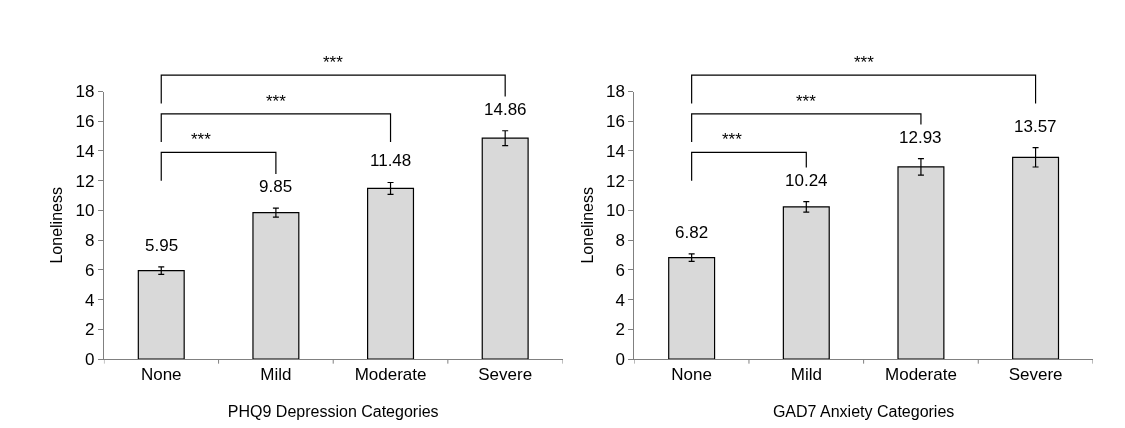 The width and height of the screenshot is (1125, 428). I want to click on data-label: 12.93, so click(920, 137).